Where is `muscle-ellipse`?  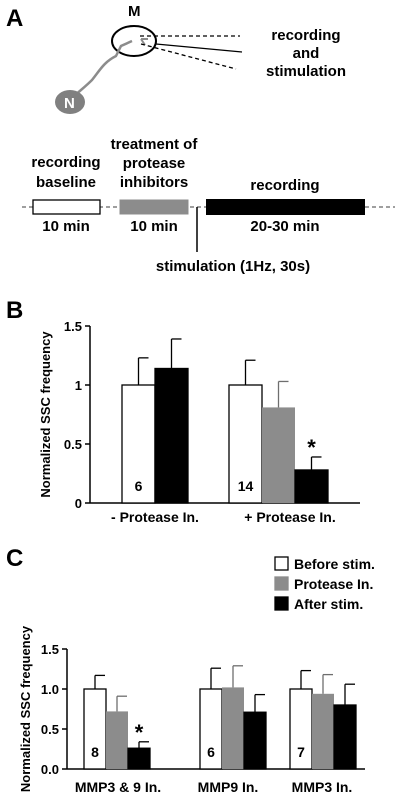
muscle-ellipse is located at coordinates (134, 41).